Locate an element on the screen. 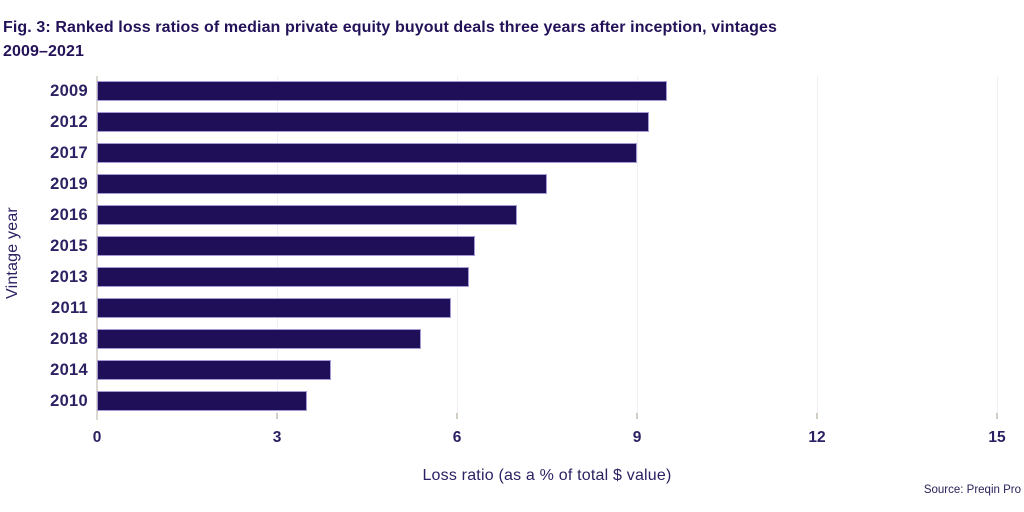  bar-2019 is located at coordinates (322, 184).